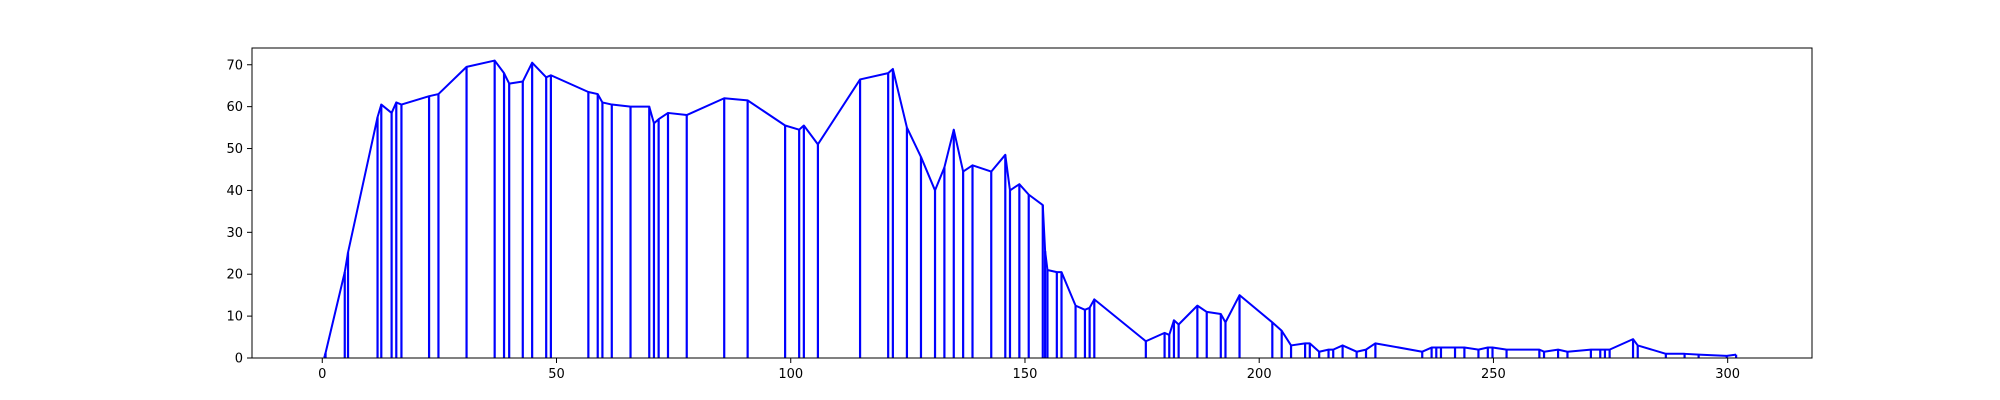  I want to click on x-tick-label: 0, so click(322, 374).